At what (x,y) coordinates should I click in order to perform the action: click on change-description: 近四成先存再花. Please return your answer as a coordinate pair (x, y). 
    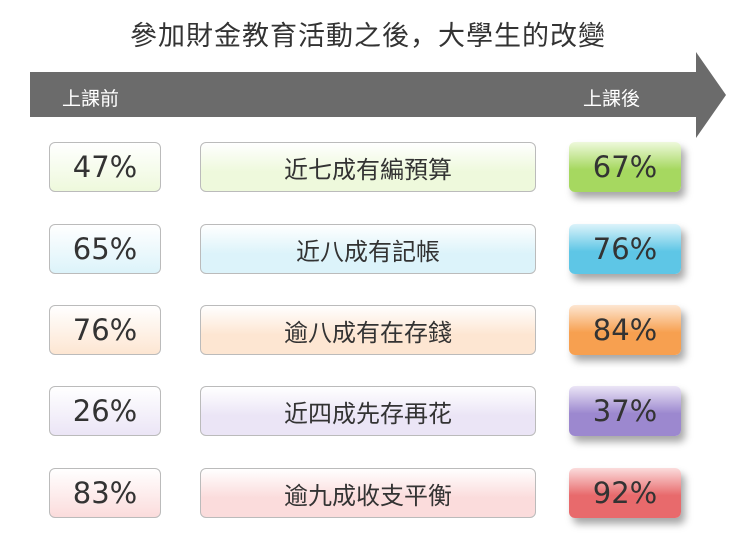
    Looking at the image, I should click on (368, 411).